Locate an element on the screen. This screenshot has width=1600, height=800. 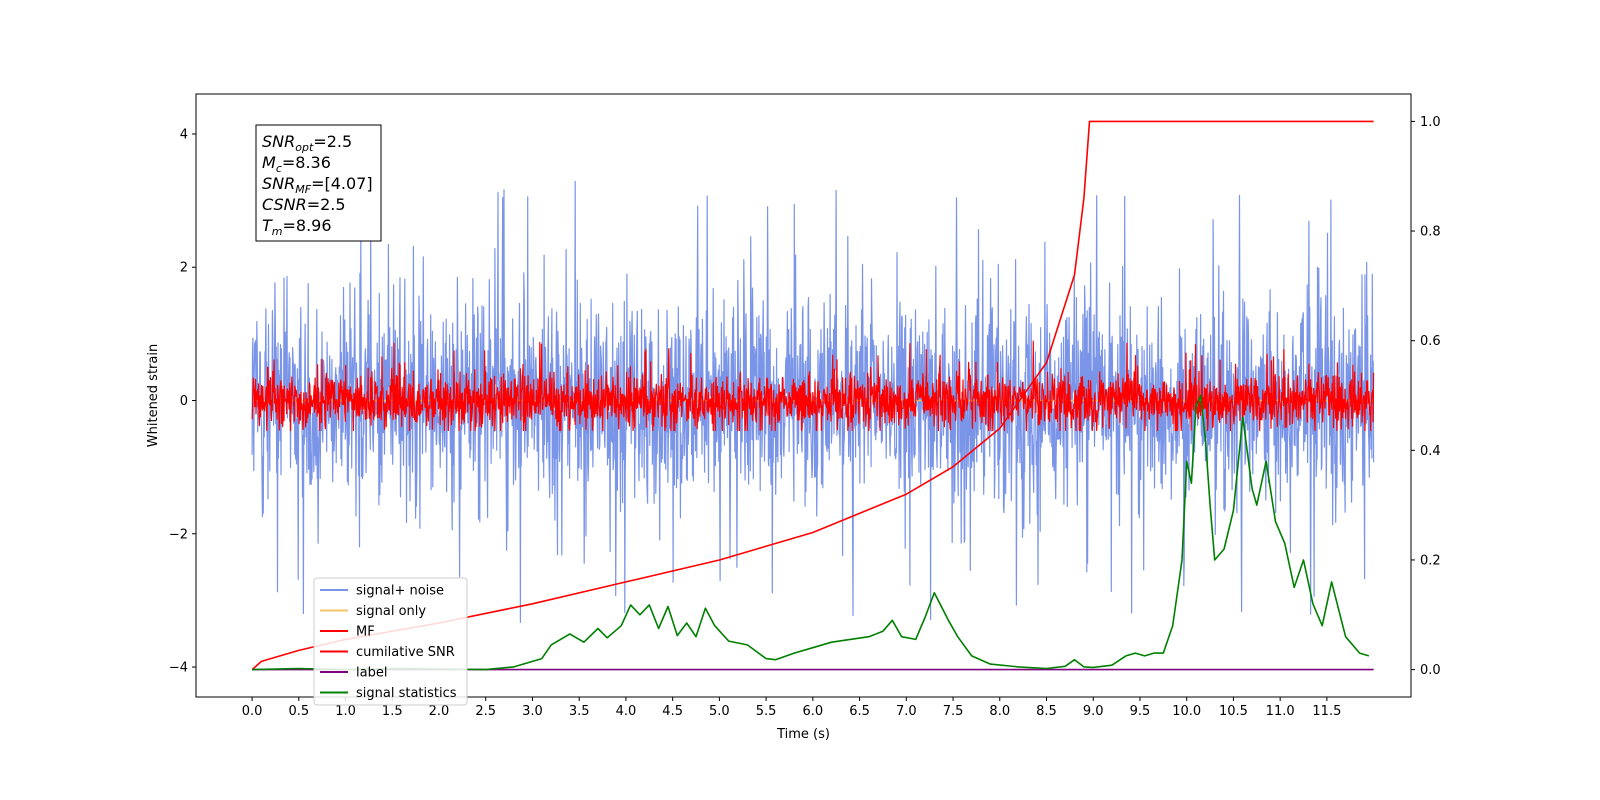
x-tick-label: 5.0 is located at coordinates (719, 711).